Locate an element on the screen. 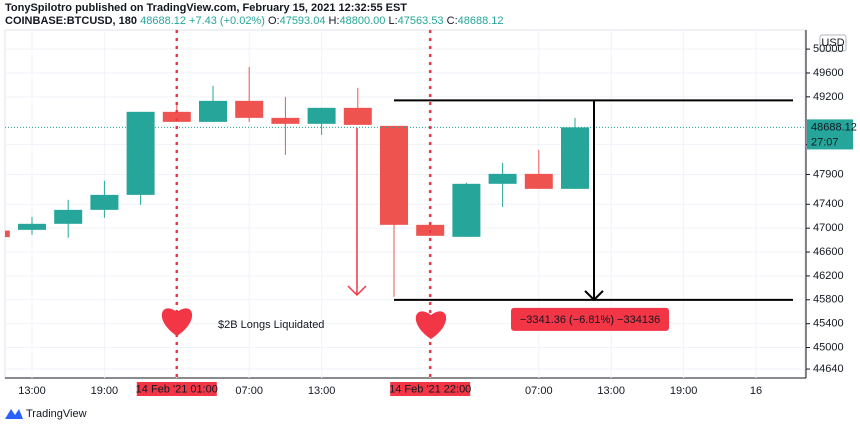  currency: USD is located at coordinates (832, 43).